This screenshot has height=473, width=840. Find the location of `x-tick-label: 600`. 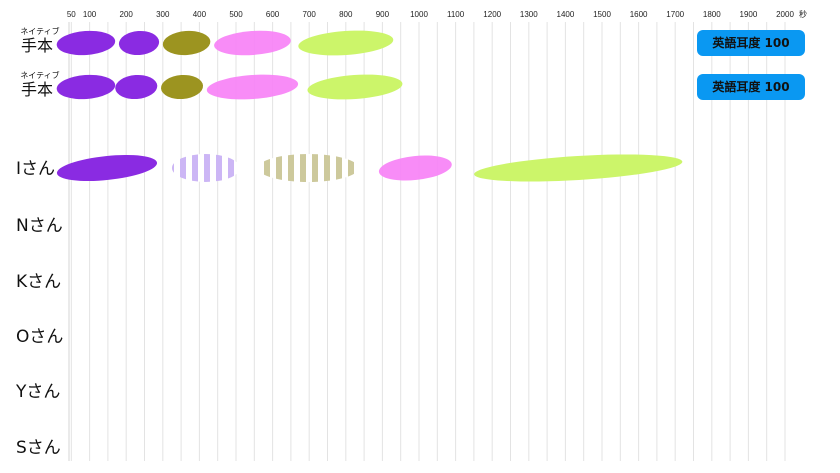

x-tick-label: 600 is located at coordinates (273, 14).